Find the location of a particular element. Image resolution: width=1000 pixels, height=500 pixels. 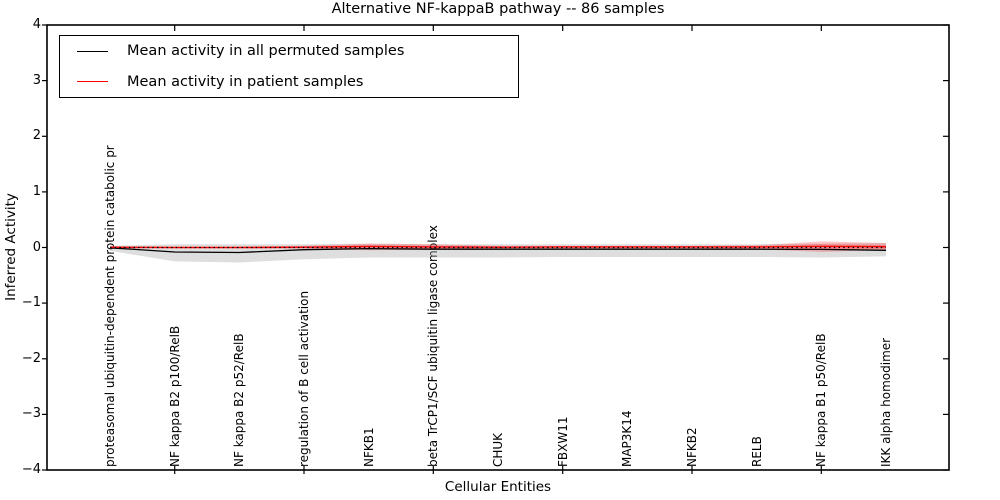

legend-label: Mean activity in all permuted samples is located at coordinates (266, 51).